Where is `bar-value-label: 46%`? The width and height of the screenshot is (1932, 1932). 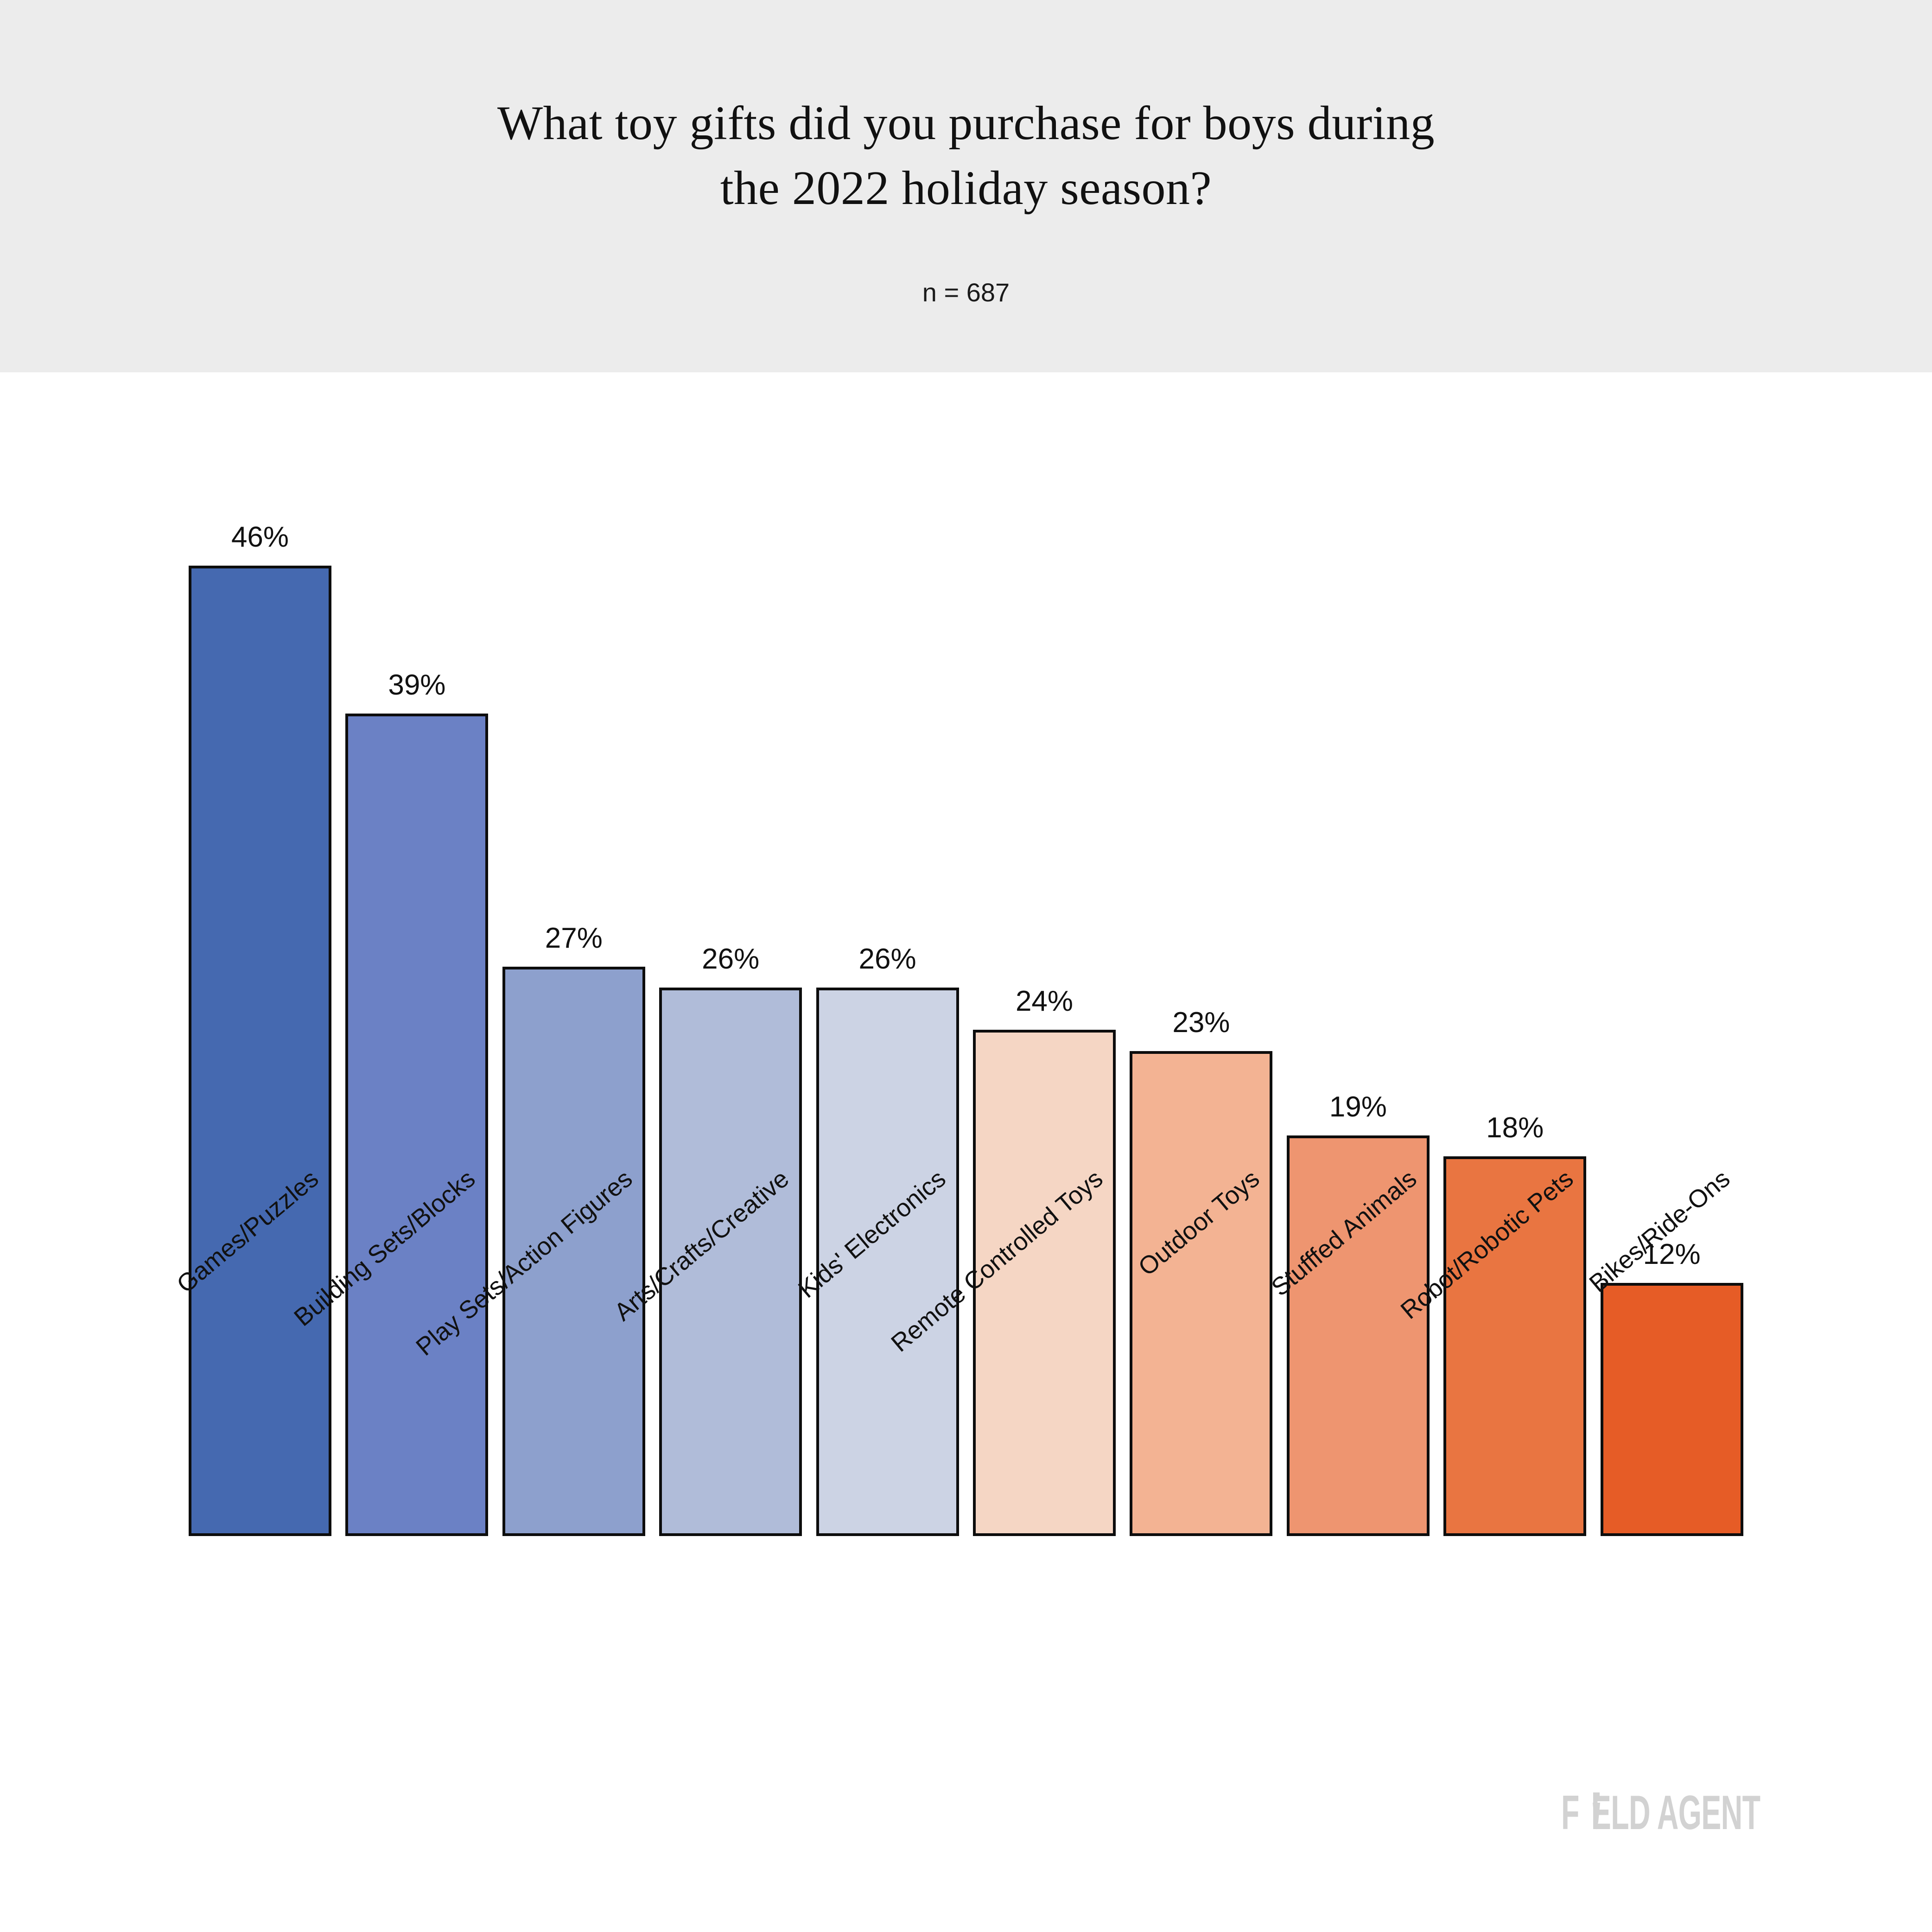 bar-value-label: 46% is located at coordinates (260, 537).